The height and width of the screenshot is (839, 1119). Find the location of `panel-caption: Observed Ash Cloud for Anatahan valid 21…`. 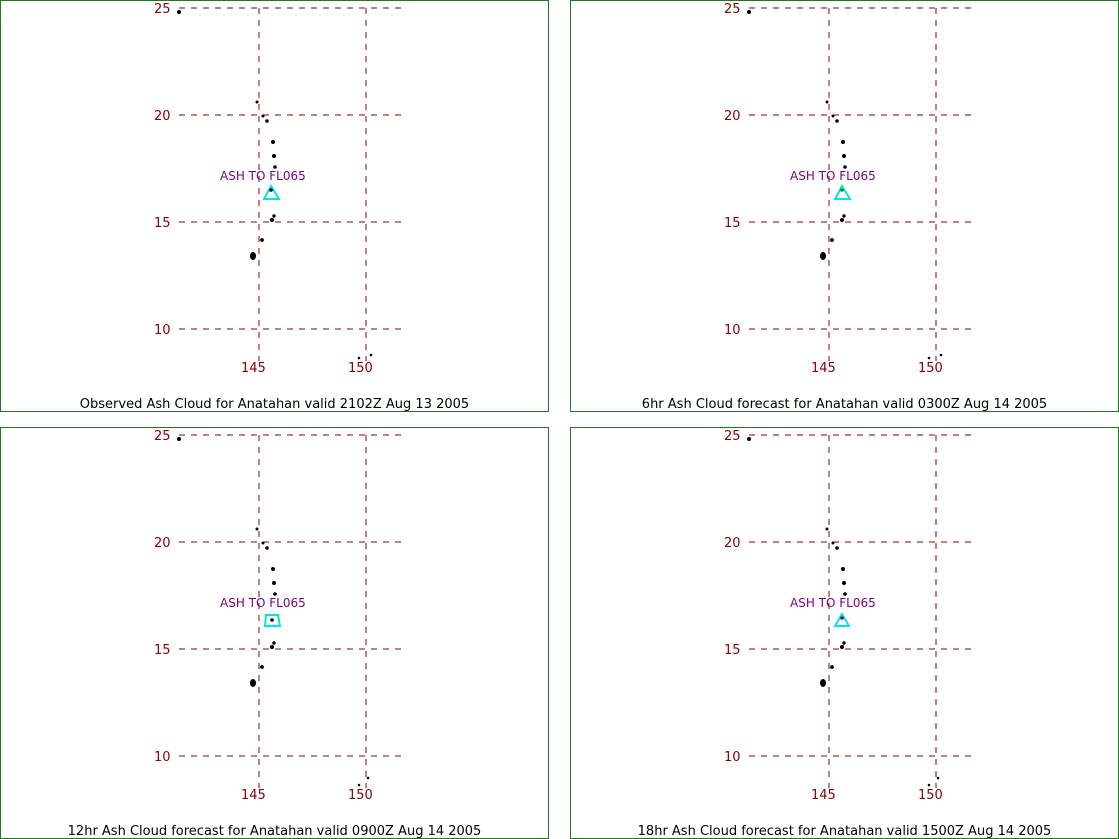

panel-caption: Observed Ash Cloud for Anatahan valid 21… is located at coordinates (274, 404).